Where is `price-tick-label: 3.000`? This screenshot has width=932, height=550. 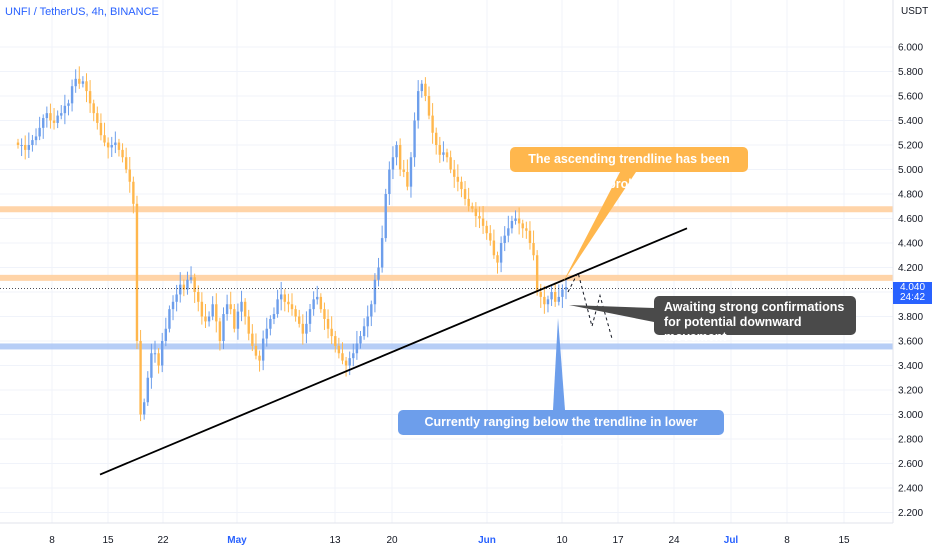 price-tick-label: 3.000 is located at coordinates (910, 415).